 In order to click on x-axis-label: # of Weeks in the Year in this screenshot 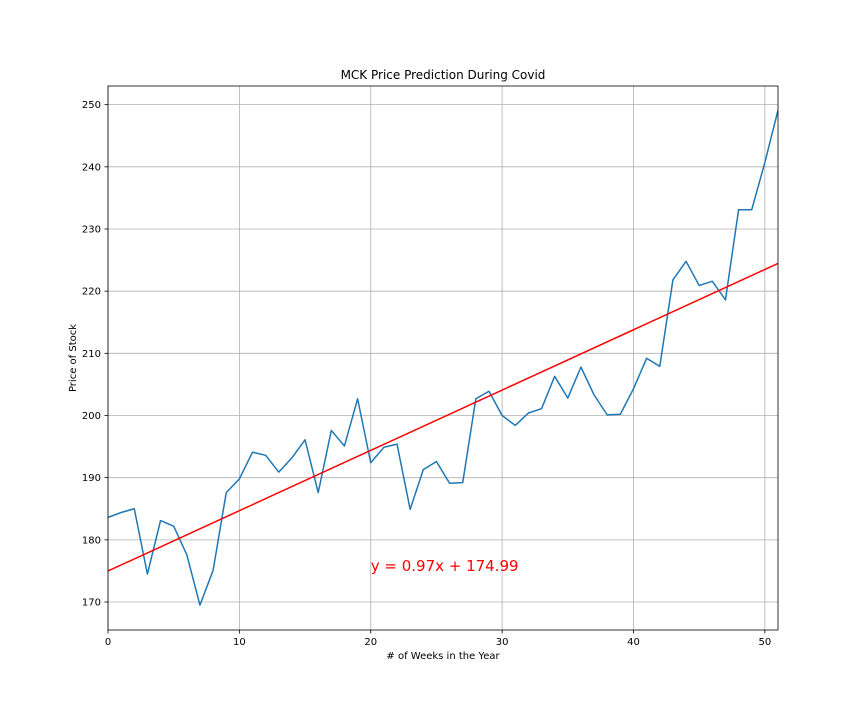, I will do `click(443, 656)`.